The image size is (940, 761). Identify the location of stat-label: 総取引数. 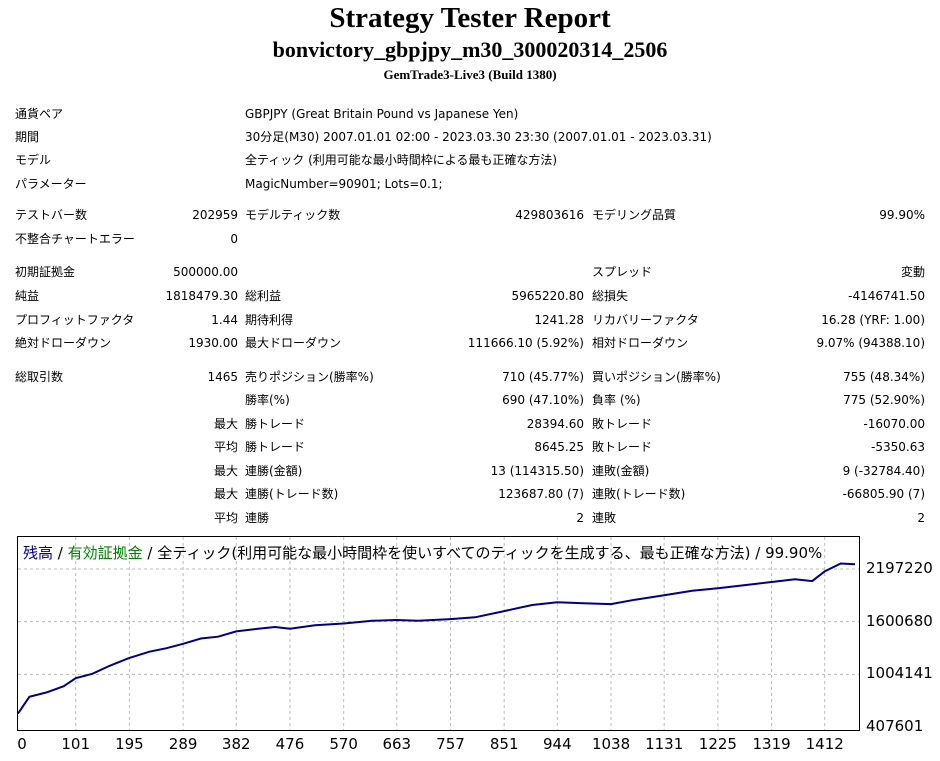
(39, 377).